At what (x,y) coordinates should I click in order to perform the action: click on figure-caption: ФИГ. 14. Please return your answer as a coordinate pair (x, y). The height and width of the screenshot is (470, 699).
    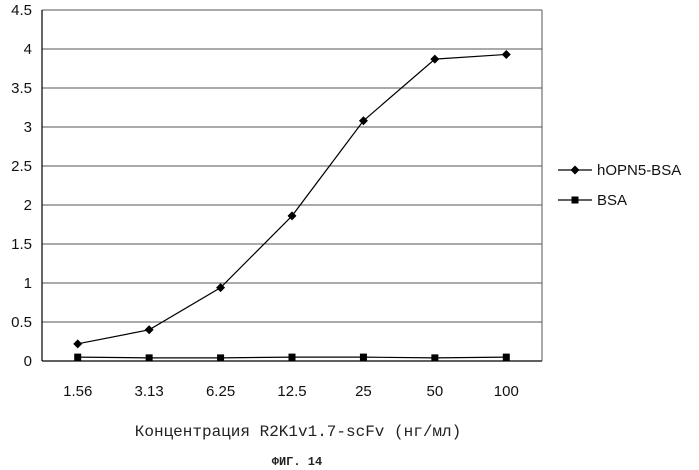
    Looking at the image, I should click on (297, 462).